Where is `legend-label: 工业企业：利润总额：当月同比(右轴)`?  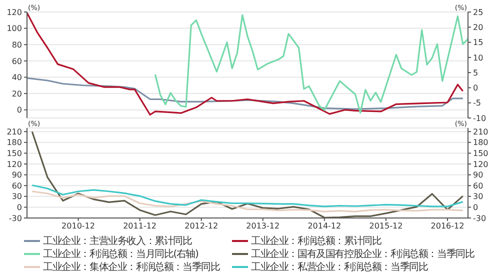 legend-label: 工业企业：利润总额：当月同比(右轴) is located at coordinates (120, 254).